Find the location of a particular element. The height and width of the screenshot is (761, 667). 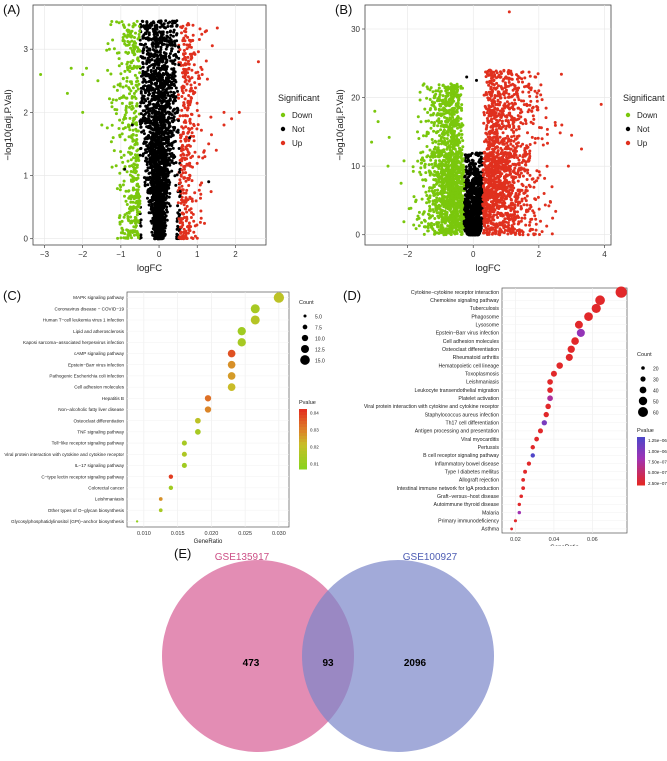

panel-label-a: (A) is located at coordinates (12, 9).